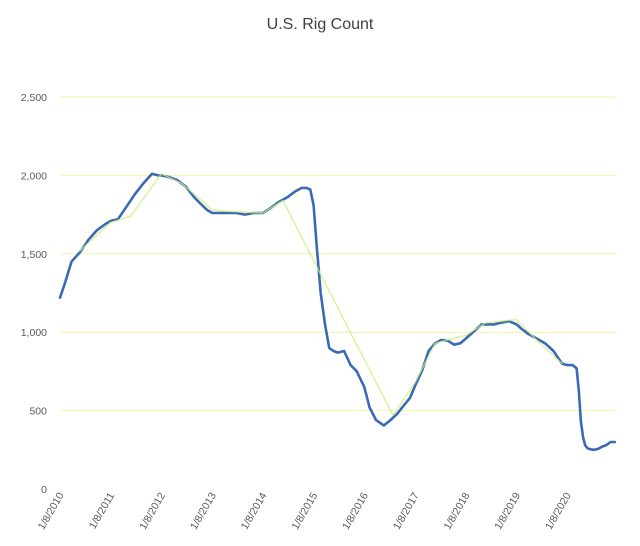 The width and height of the screenshot is (640, 546). I want to click on x-tick-label: 1/8/2012, so click(152, 511).